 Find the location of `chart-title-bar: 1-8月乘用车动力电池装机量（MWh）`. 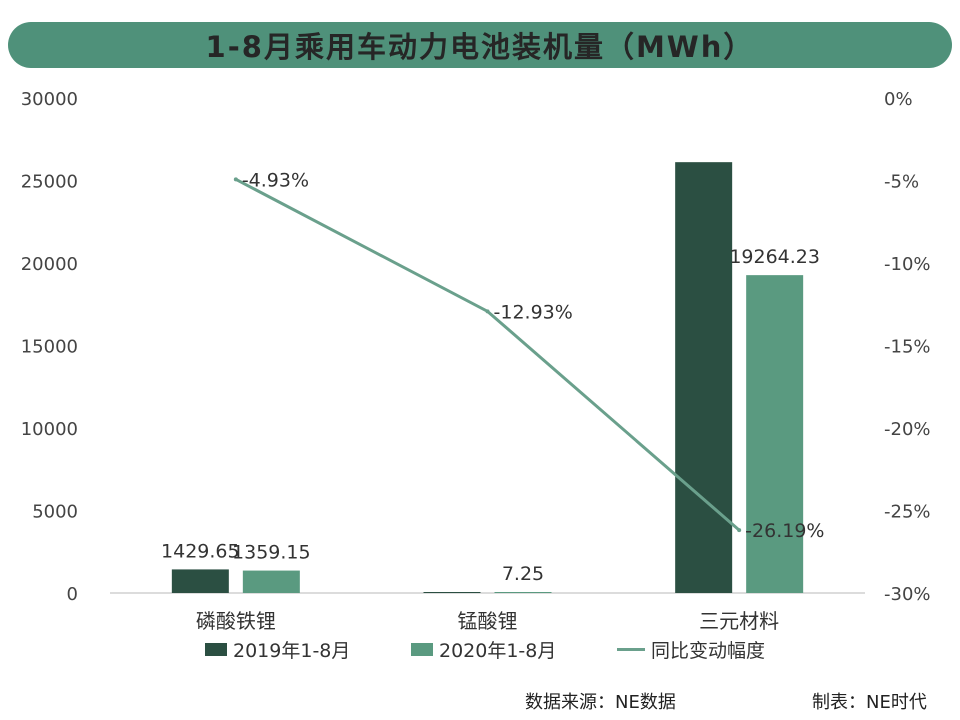

chart-title-bar: 1-8月乘用车动力电池装机量（MWh） is located at coordinates (480, 45).